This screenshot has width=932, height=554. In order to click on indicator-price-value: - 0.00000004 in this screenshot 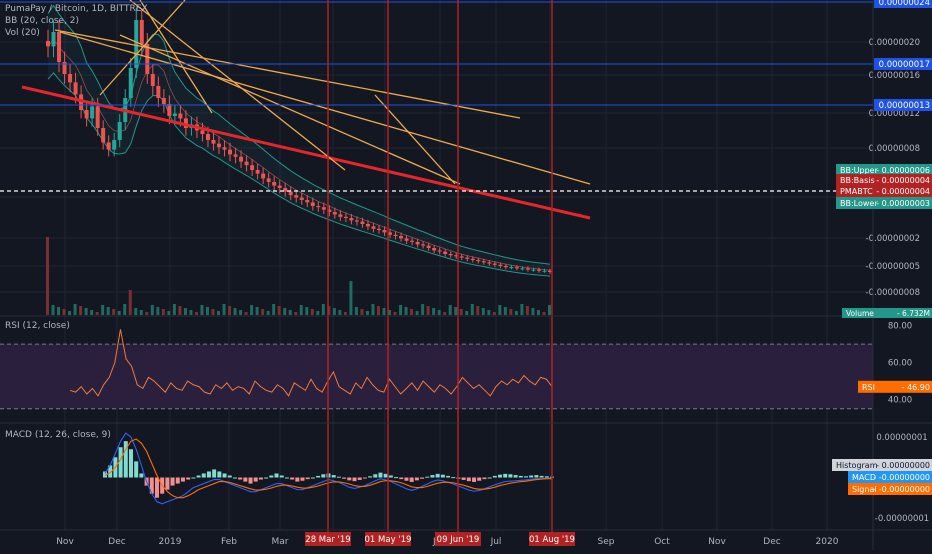, I will do `click(903, 191)`.